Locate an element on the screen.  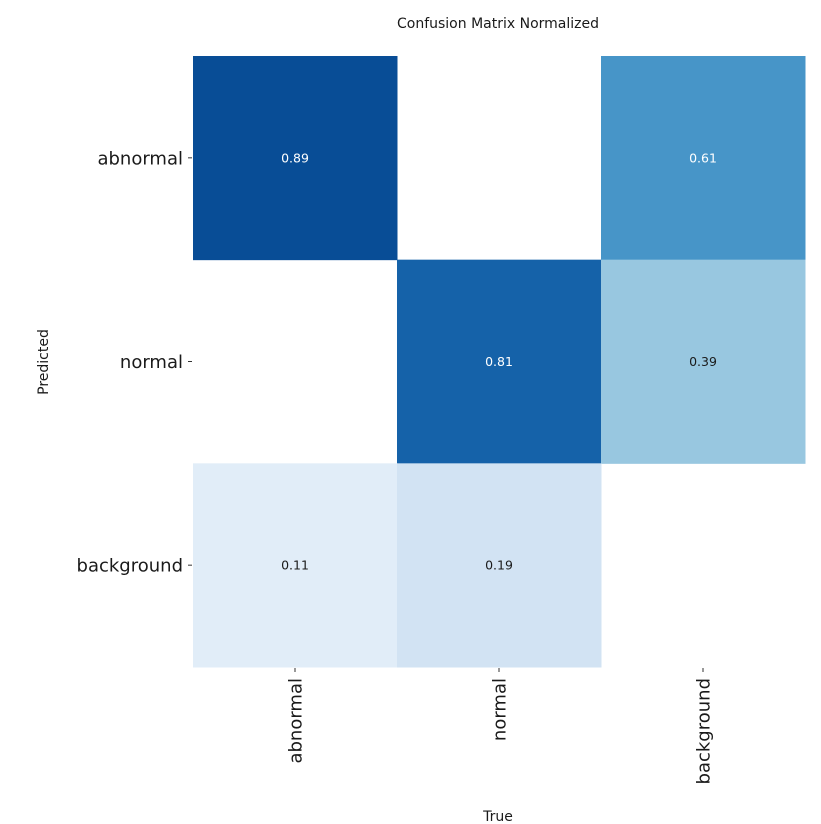
cell-value-abnormal-abnormal: 0.89 is located at coordinates (295, 157).